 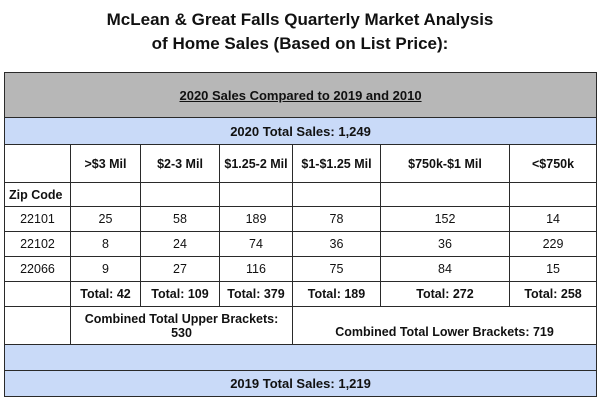 I want to click on total-cell: Total: 379, so click(x=256, y=294).